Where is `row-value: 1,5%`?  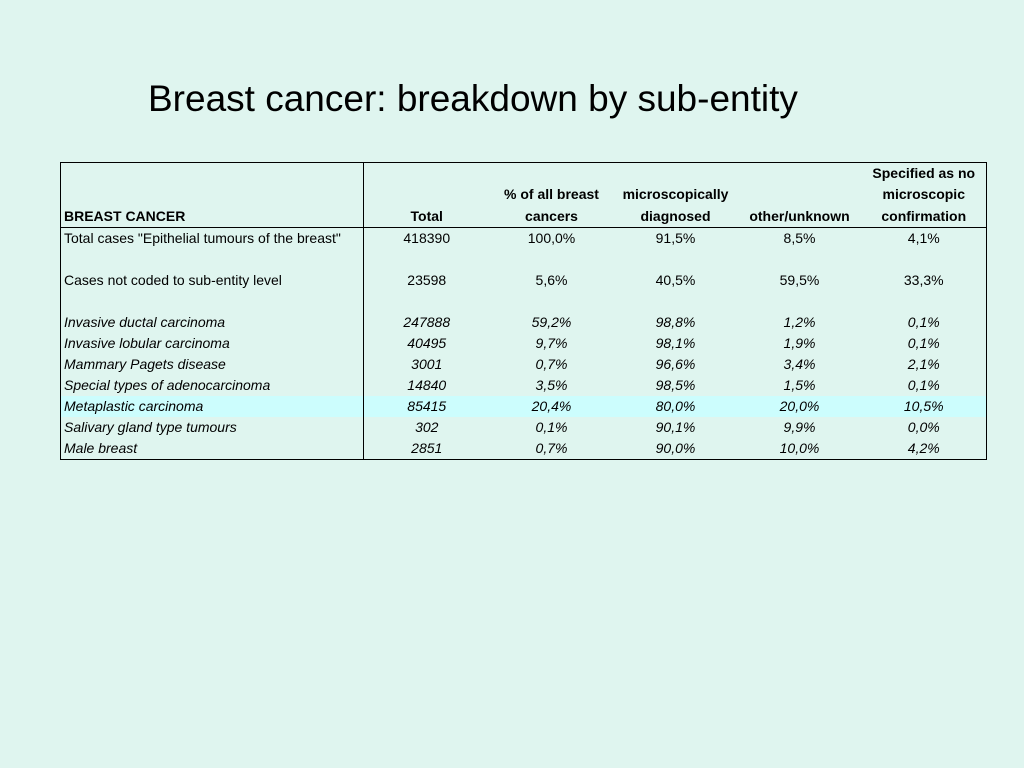 row-value: 1,5% is located at coordinates (799, 385).